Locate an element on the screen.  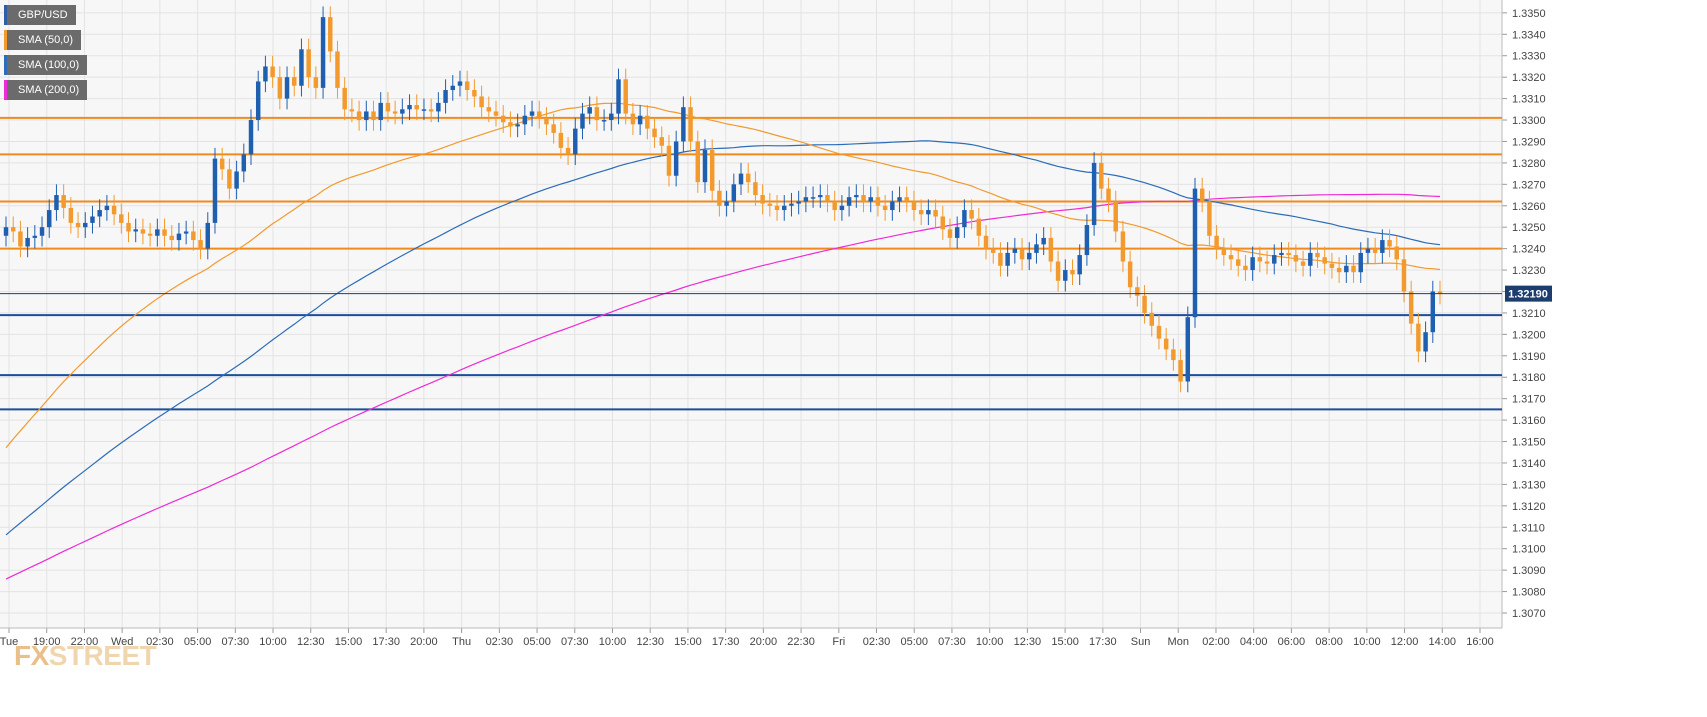
y-tick-label: 1.3160 is located at coordinates (1529, 421).